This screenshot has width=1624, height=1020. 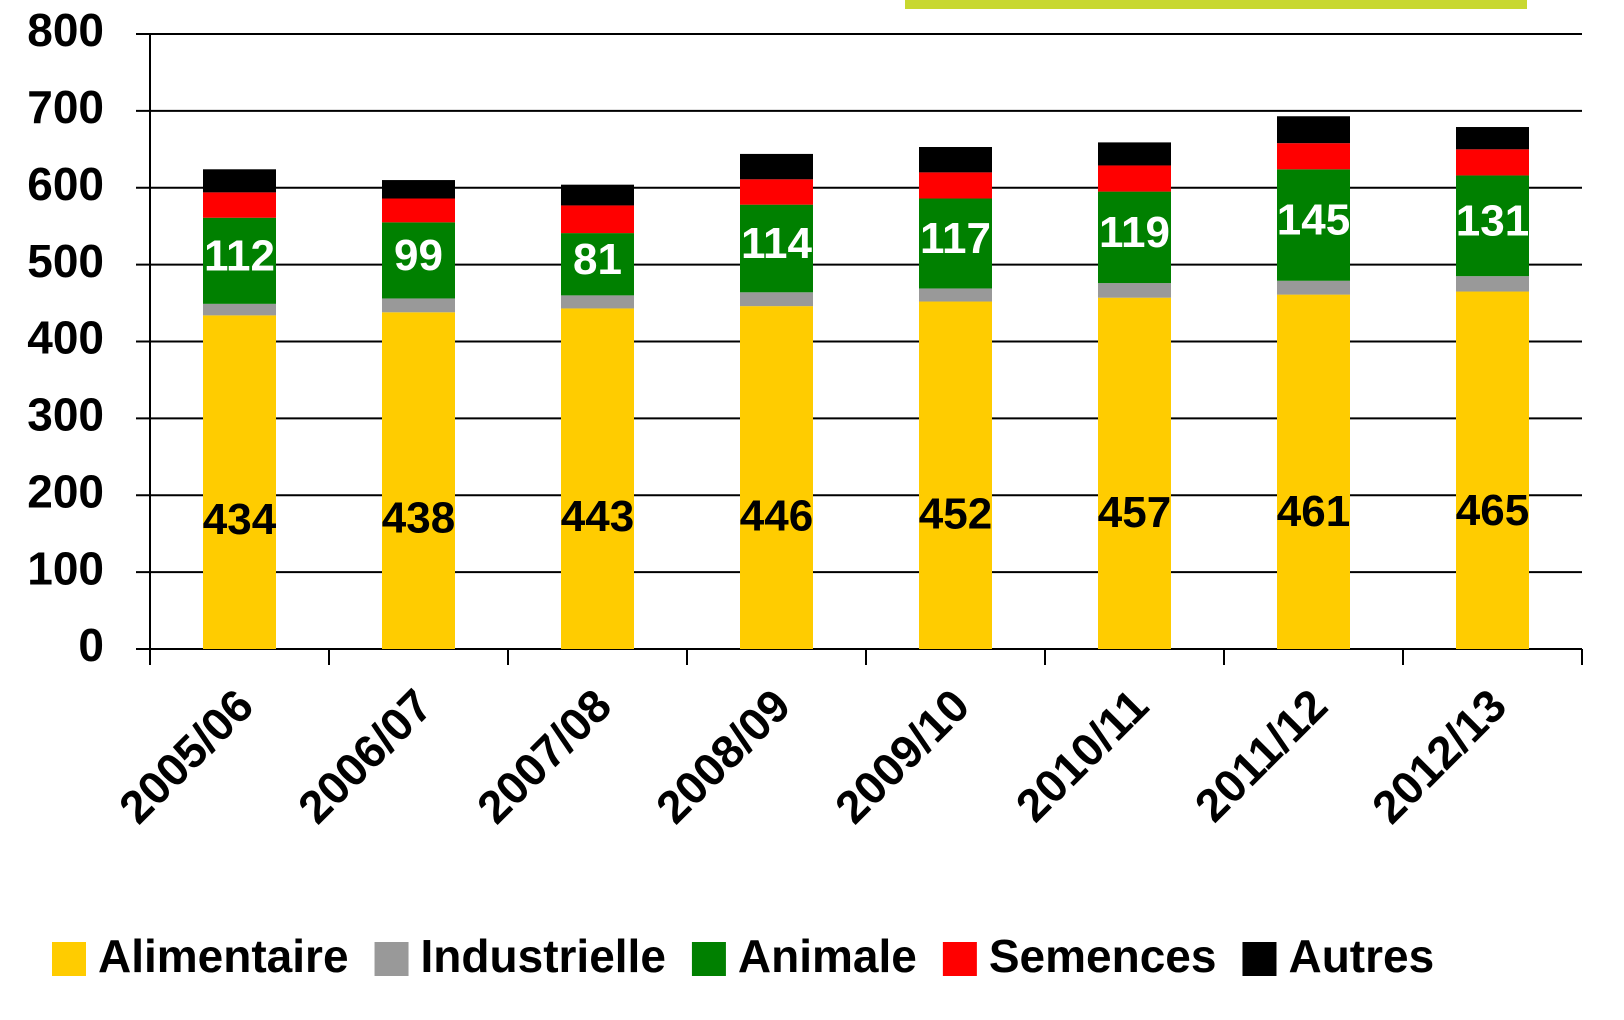 I want to click on x-tick-label: 2009/10, so click(x=902, y=756).